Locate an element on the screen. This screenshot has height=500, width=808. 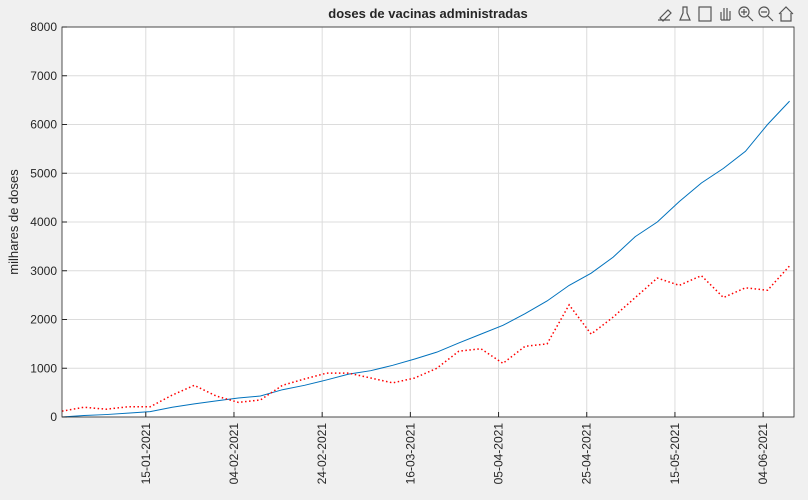
zoom-in-glyph is located at coordinates (747, 15).